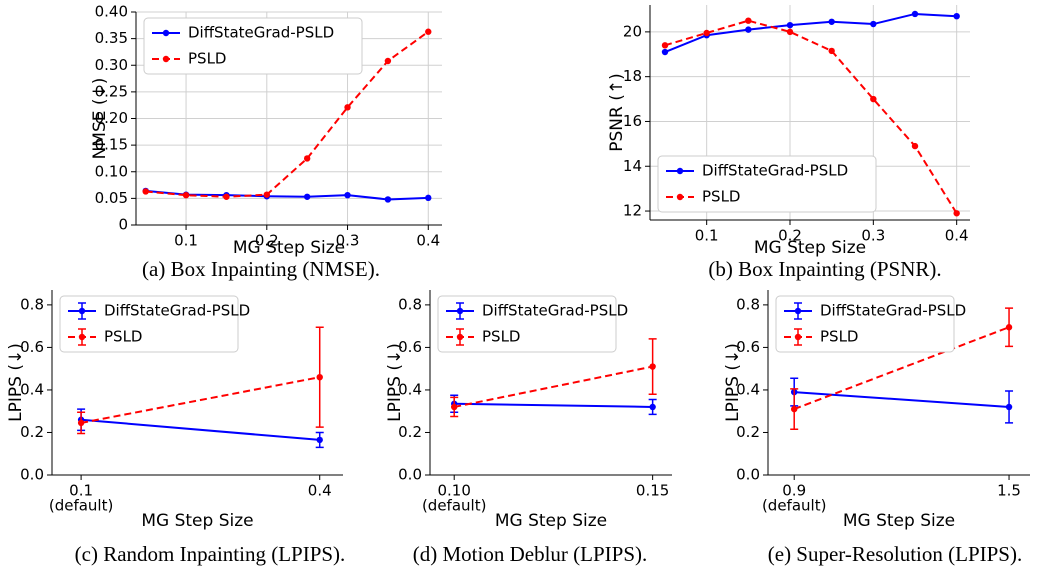 The image size is (1047, 571). Describe the element at coordinates (652, 491) in the screenshot. I see `x-tick-label: 0.15` at that location.